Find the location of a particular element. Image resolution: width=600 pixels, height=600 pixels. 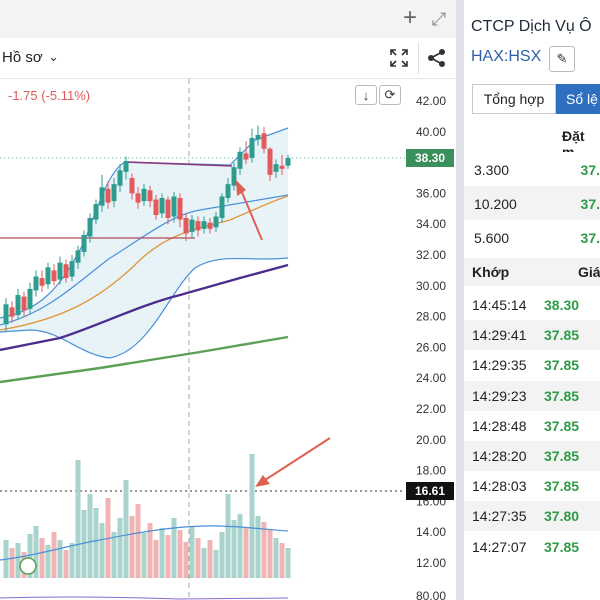

match-row: 14:29:35 37.85 is located at coordinates (532, 365).